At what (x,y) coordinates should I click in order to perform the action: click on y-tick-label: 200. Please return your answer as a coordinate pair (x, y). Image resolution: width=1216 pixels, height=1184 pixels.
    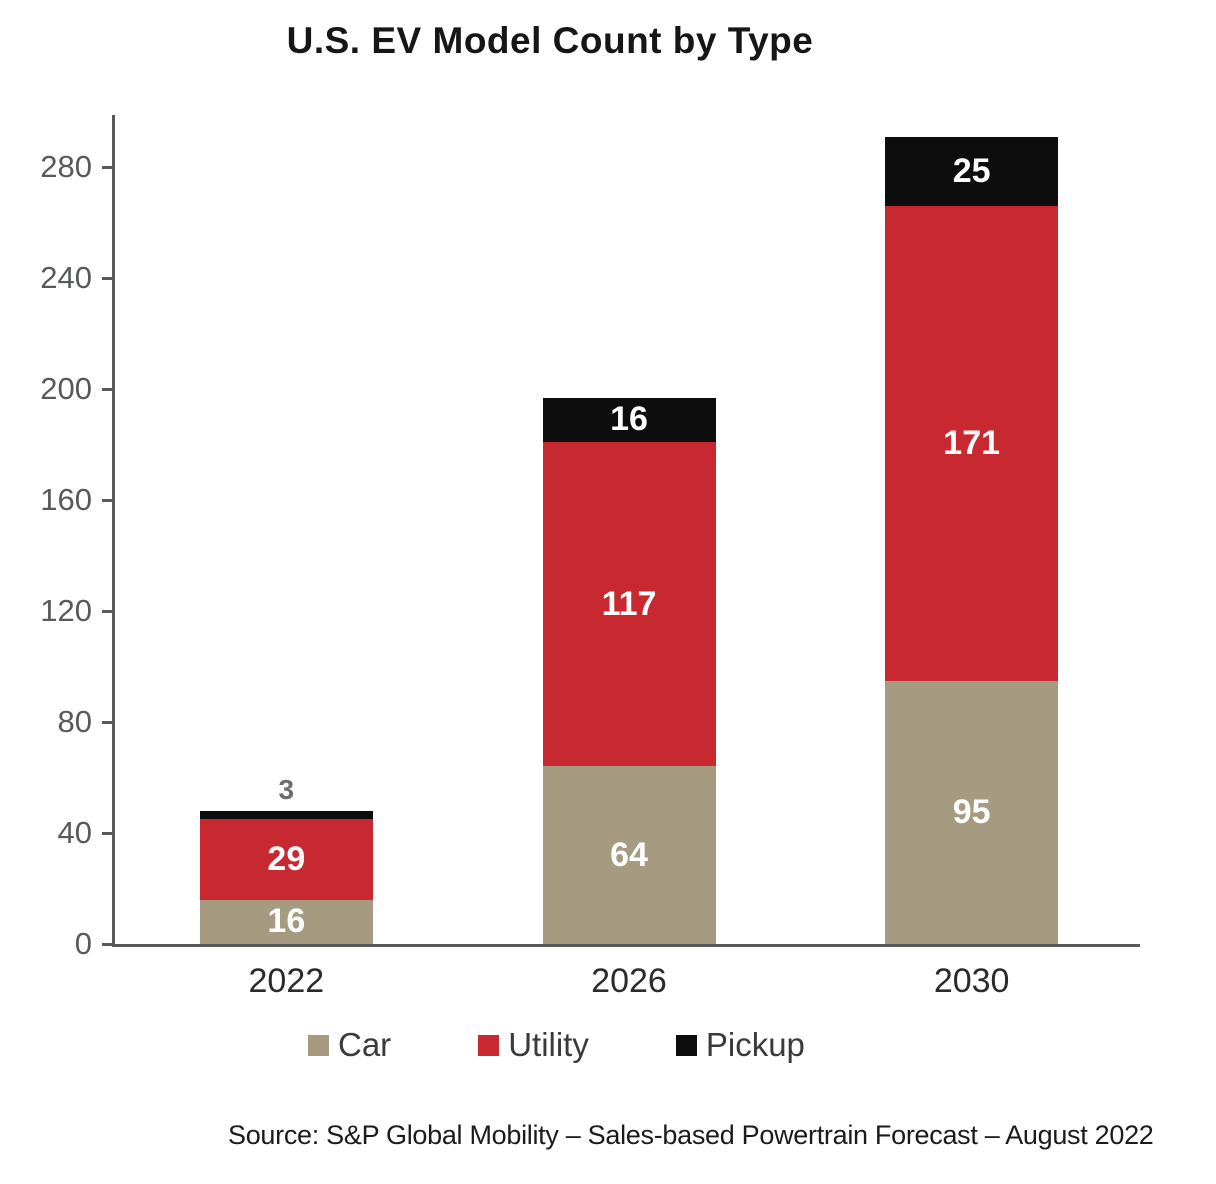
    Looking at the image, I should click on (66, 389).